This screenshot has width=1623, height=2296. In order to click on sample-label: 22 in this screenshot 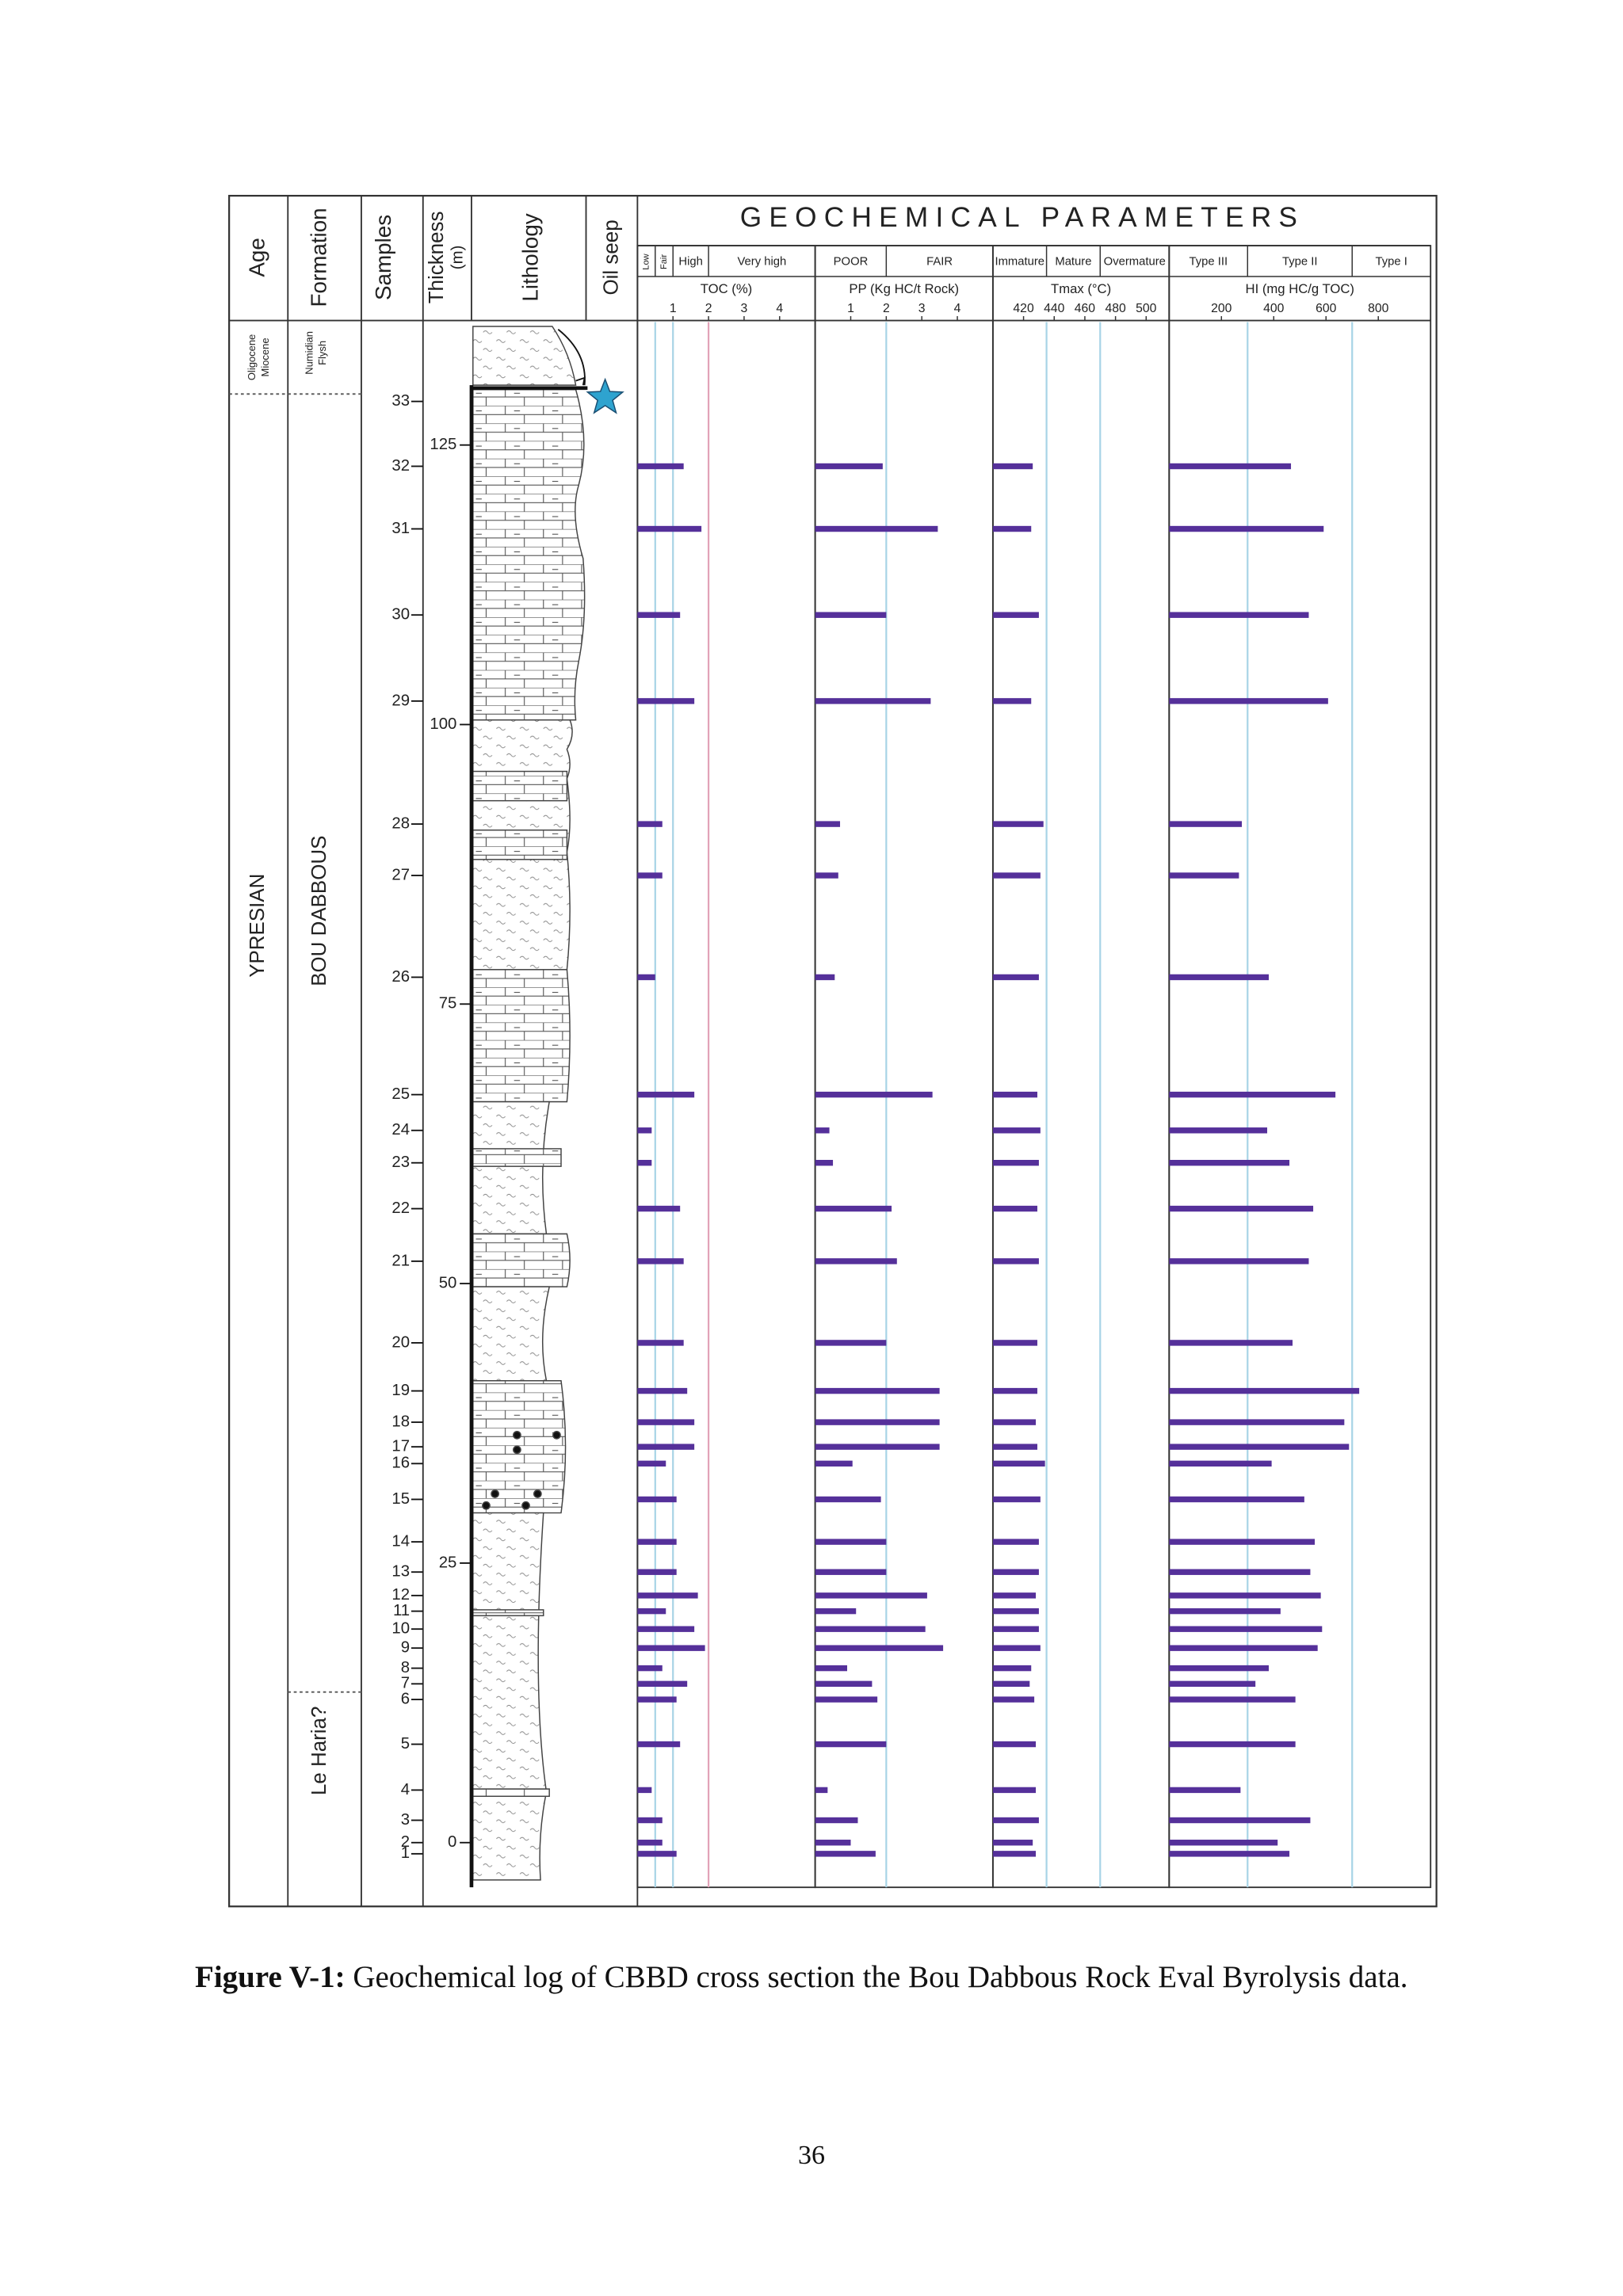, I will do `click(400, 1208)`.